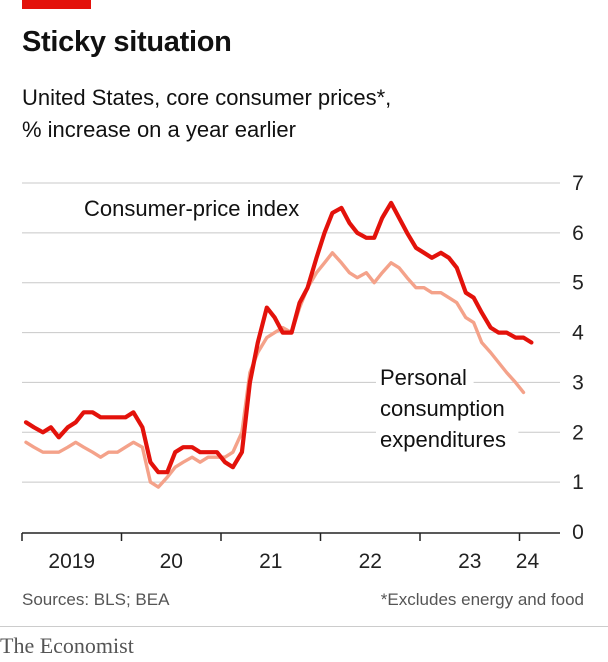  I want to click on pce-label-line-1: consumption, so click(442, 408).